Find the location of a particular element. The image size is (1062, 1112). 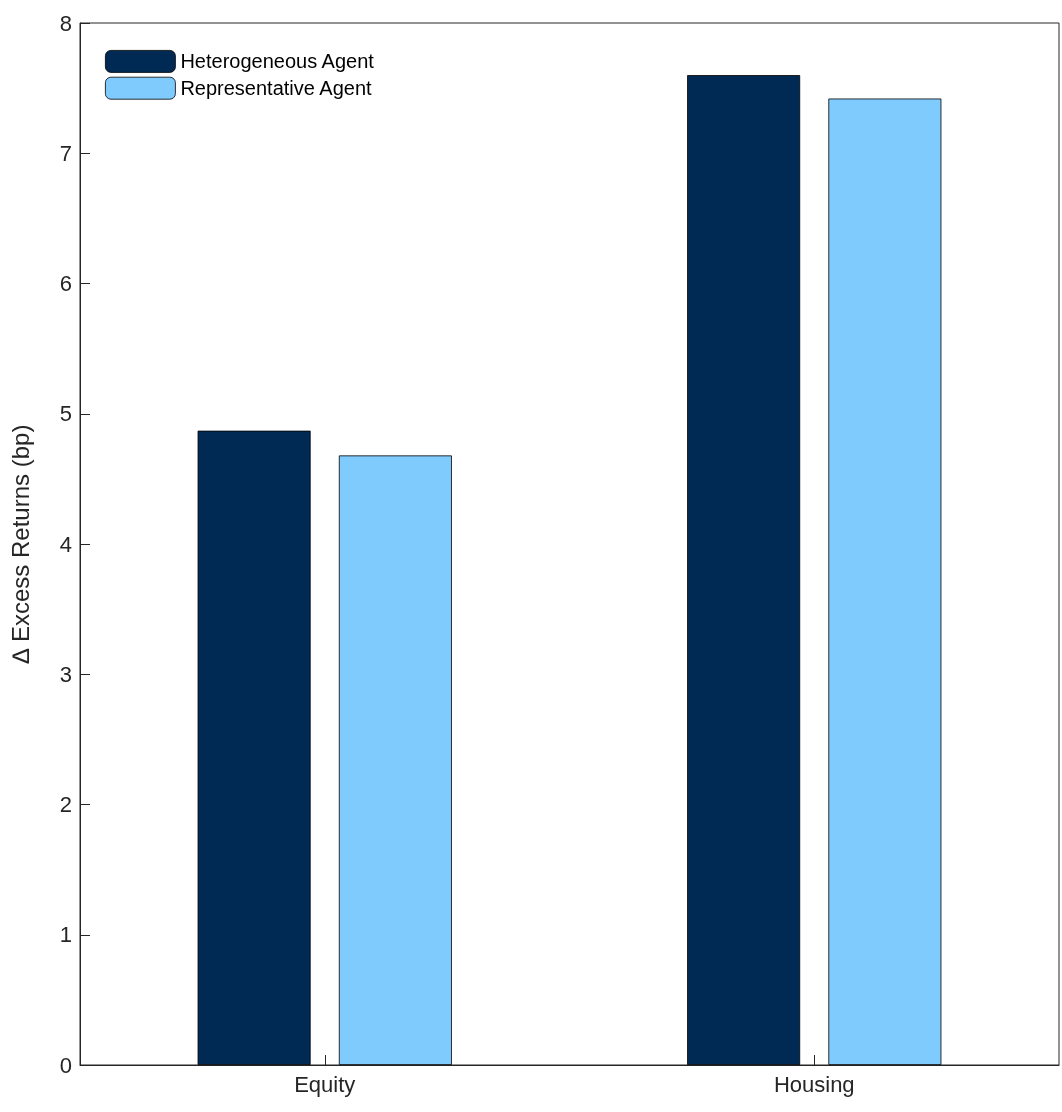

y-axis-title: ∆ Excess Returns (bp) is located at coordinates (20, 544).